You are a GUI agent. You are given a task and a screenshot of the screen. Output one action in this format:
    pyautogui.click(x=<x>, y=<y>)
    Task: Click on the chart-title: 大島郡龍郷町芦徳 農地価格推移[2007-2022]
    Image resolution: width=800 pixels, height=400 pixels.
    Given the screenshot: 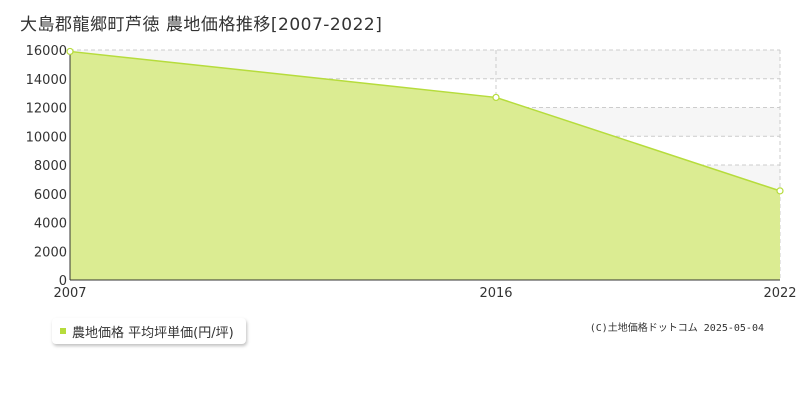 What is the action you would take?
    pyautogui.click(x=201, y=25)
    